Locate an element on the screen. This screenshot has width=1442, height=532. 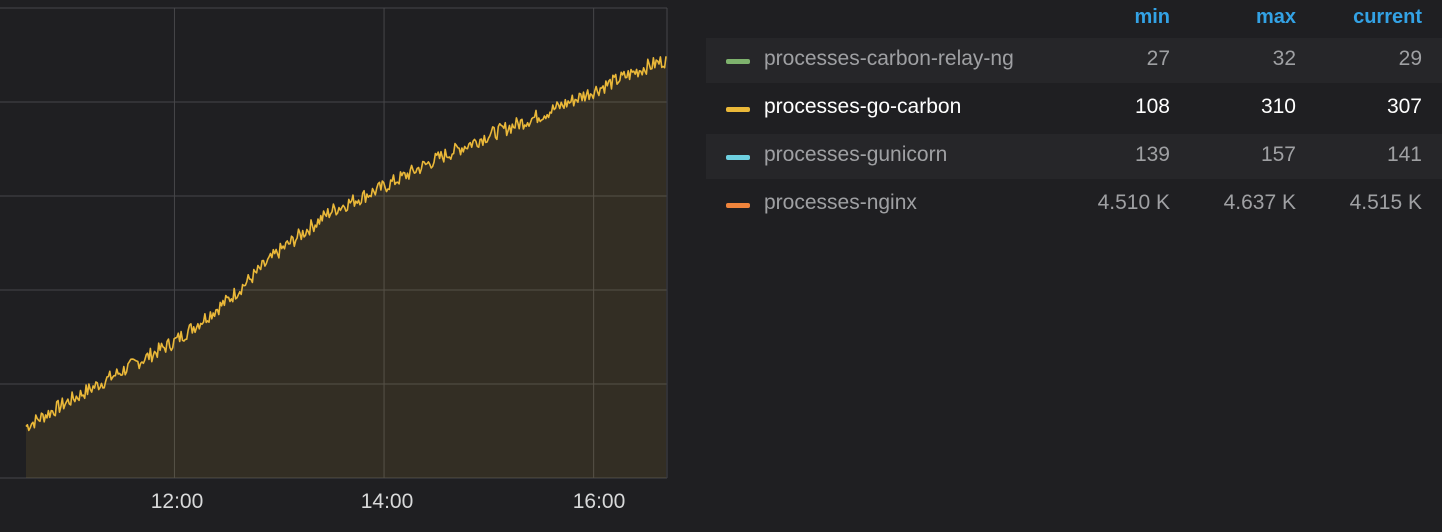
series-current: 307 is located at coordinates (1404, 106).